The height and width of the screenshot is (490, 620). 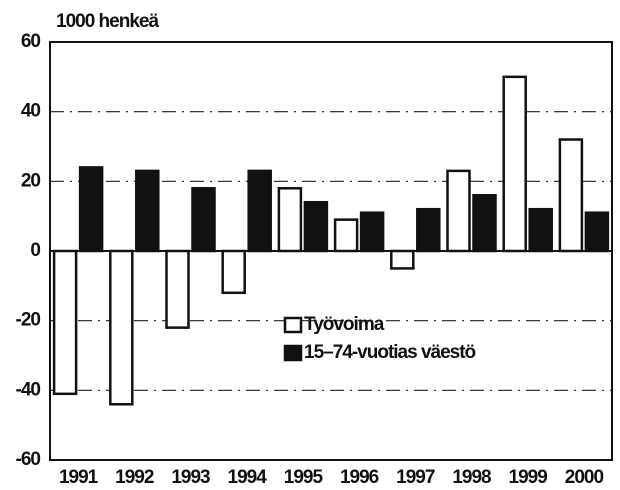 What do you see at coordinates (79, 477) in the screenshot?
I see `x-tick-label: 1991` at bounding box center [79, 477].